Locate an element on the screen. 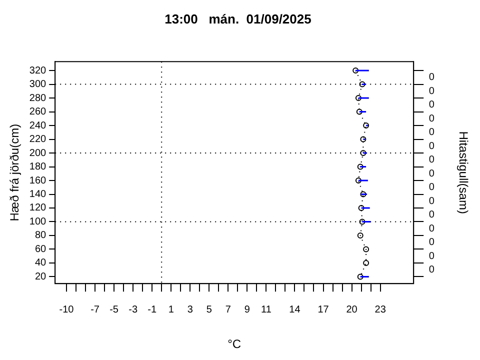 The width and height of the screenshot is (480, 360). y-tick-label: 40 is located at coordinates (40, 263).